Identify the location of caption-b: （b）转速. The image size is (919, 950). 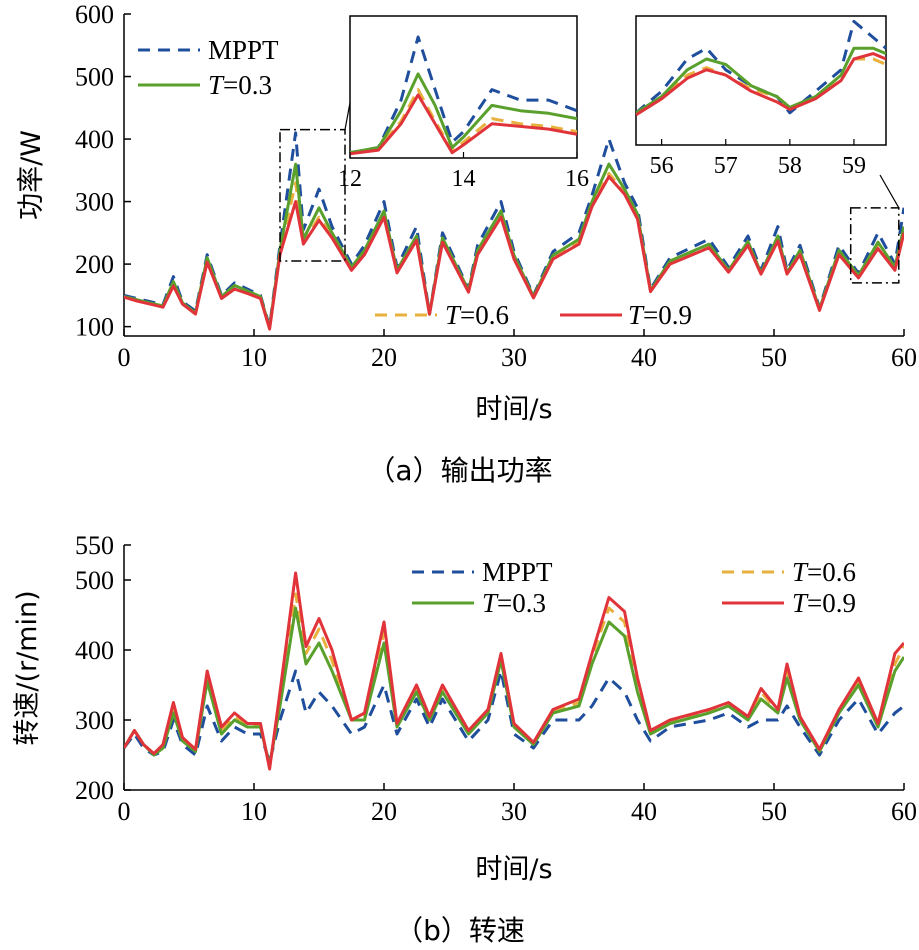
(460, 930).